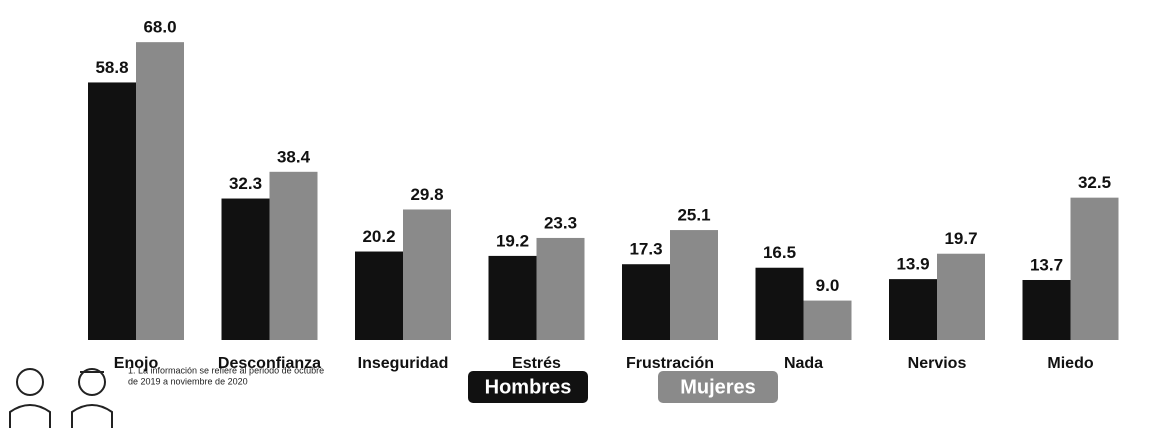 This screenshot has height=430, width=1154. Describe the element at coordinates (912, 264) in the screenshot. I see `value-label: 13.9` at that location.